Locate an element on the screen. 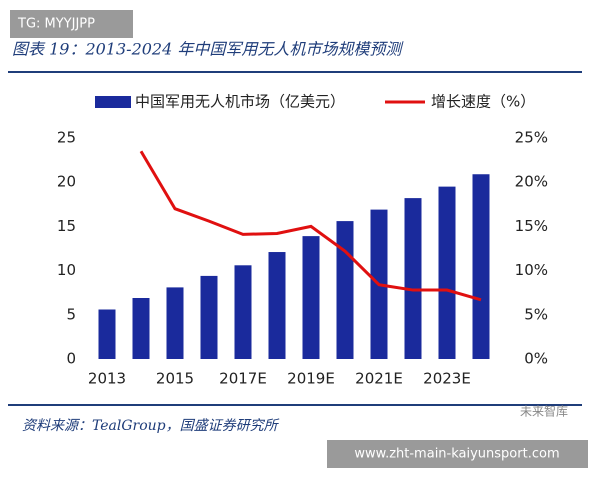  y-tick-label: 10 is located at coordinates (66, 270).